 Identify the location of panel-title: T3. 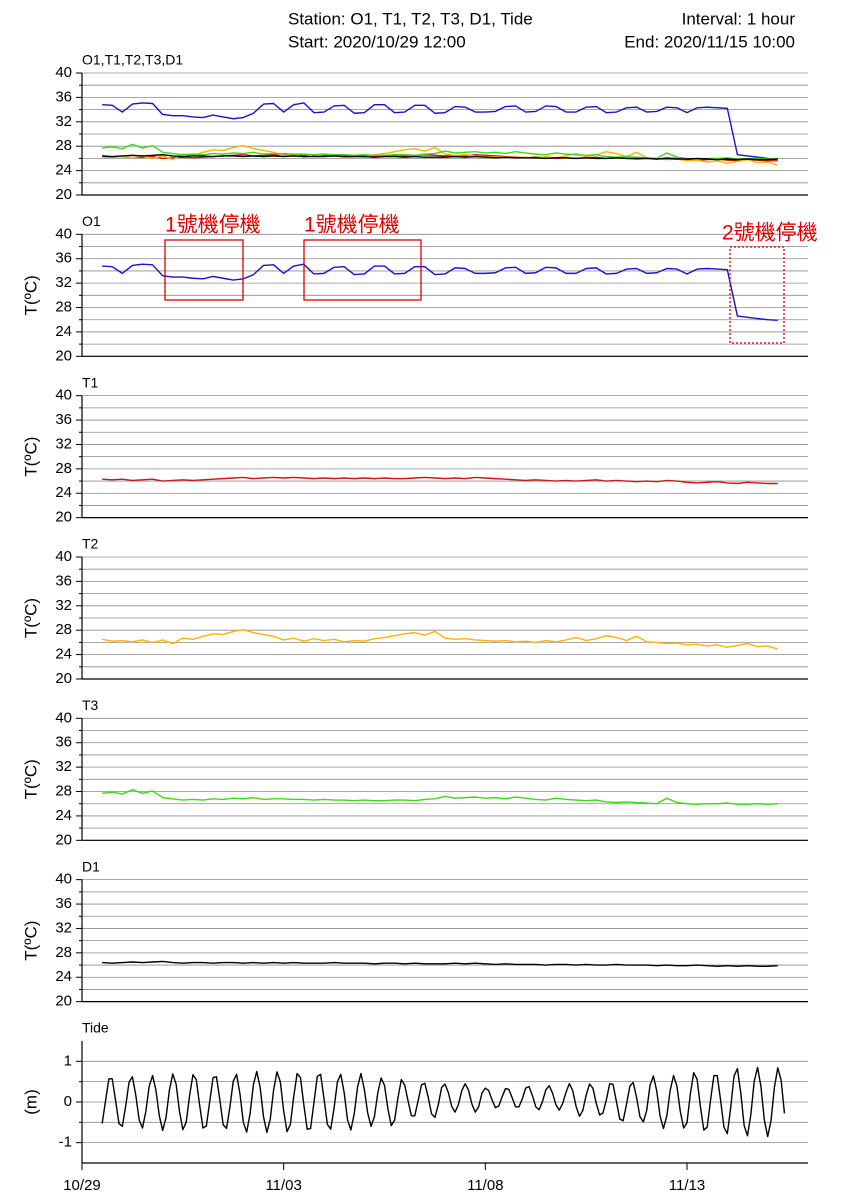
(90, 705).